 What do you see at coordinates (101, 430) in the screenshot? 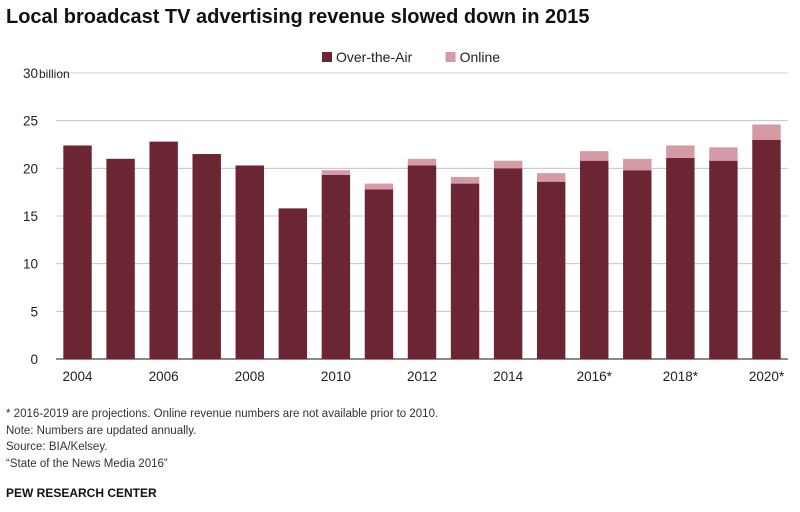
I see `footnote-note: Note: Numbers are updated annually.` at bounding box center [101, 430].